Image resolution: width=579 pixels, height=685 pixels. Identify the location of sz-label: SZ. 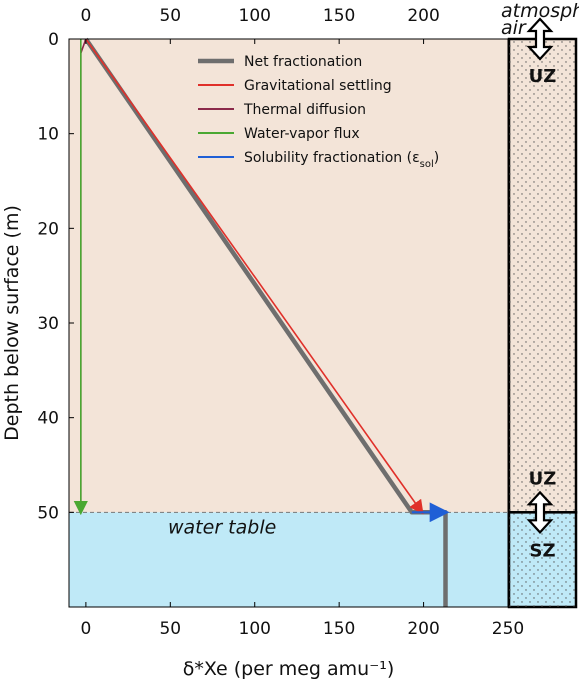
(542, 550).